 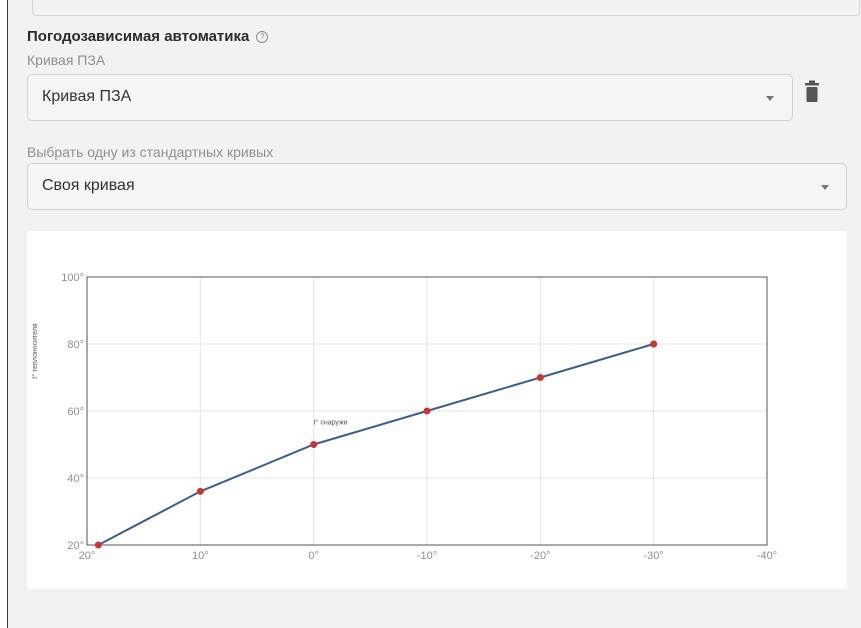 I want to click on x-axis-title: t° снаружи, so click(x=331, y=422).